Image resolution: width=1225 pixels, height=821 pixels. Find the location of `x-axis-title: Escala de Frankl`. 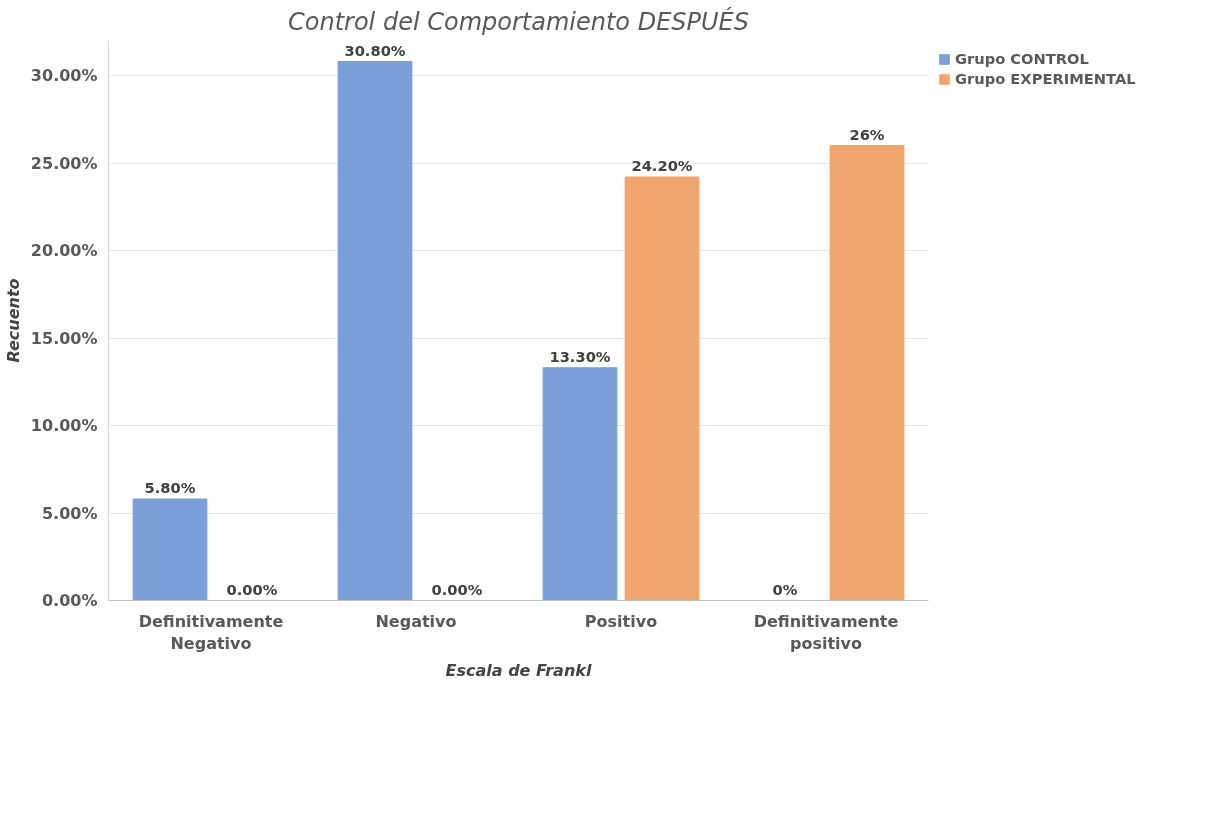

x-axis-title: Escala de Frankl is located at coordinates (518, 671).